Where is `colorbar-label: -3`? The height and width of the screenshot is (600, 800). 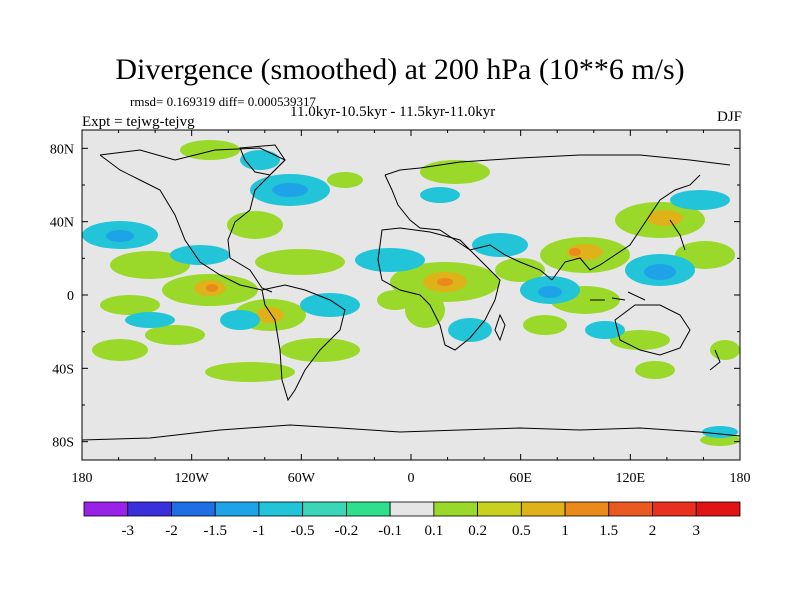 colorbar-label: -3 is located at coordinates (127, 531).